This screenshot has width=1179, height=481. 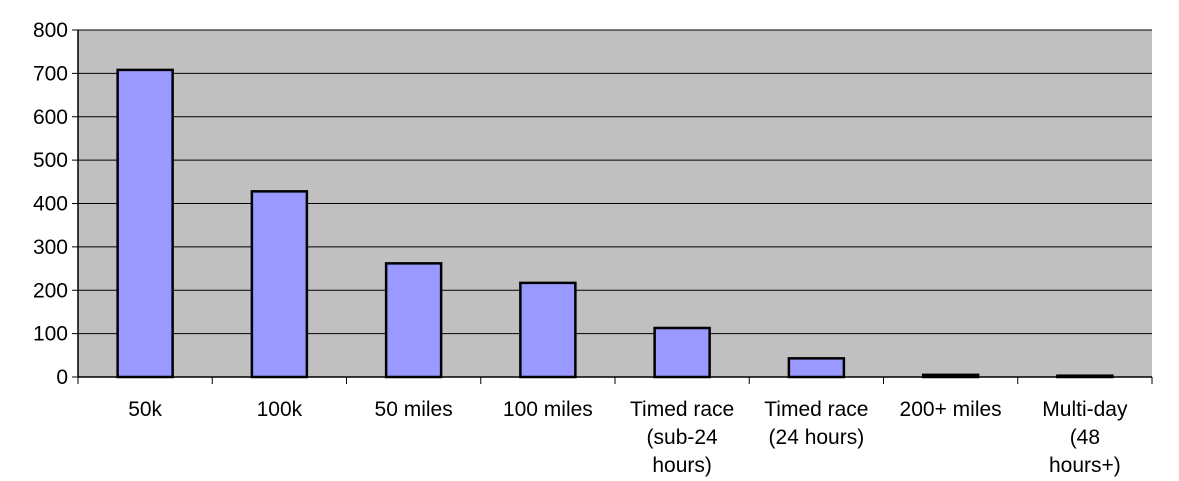 I want to click on x-category-label: Multi-day (48 hours+), so click(x=1085, y=437).